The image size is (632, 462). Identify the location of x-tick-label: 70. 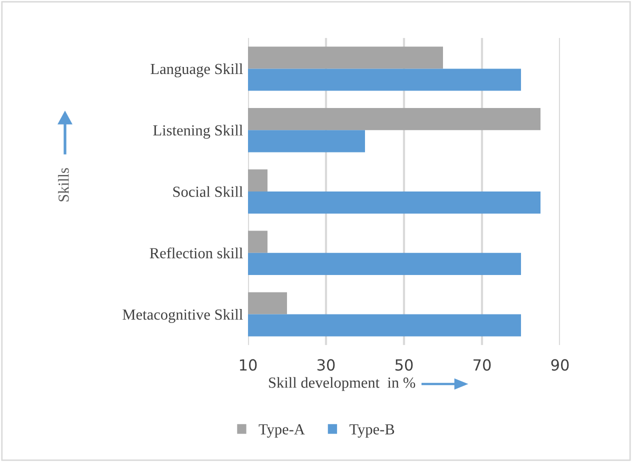
(482, 365).